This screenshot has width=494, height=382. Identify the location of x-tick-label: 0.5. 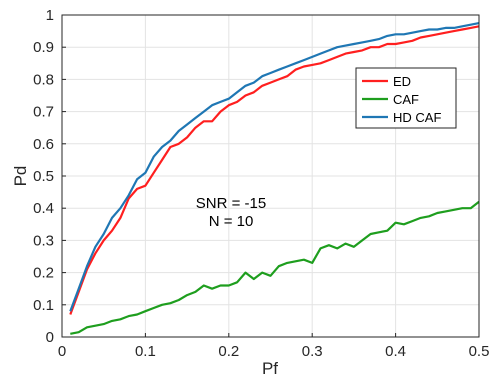
(479, 351).